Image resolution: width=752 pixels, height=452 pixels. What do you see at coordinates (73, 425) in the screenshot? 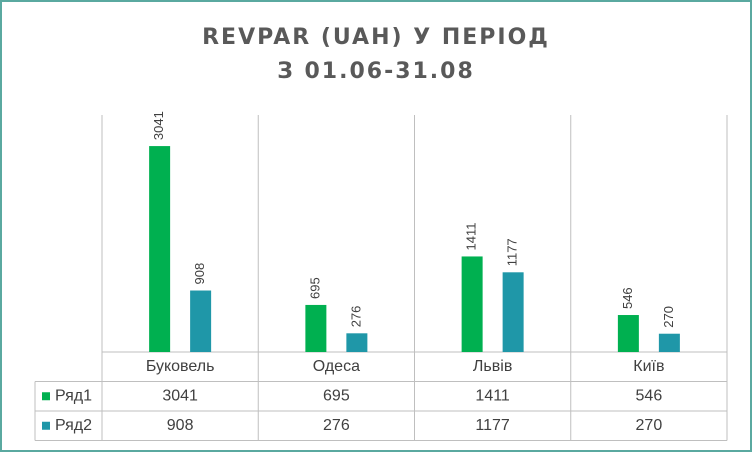
I see `legend-label: Ряд2` at bounding box center [73, 425].